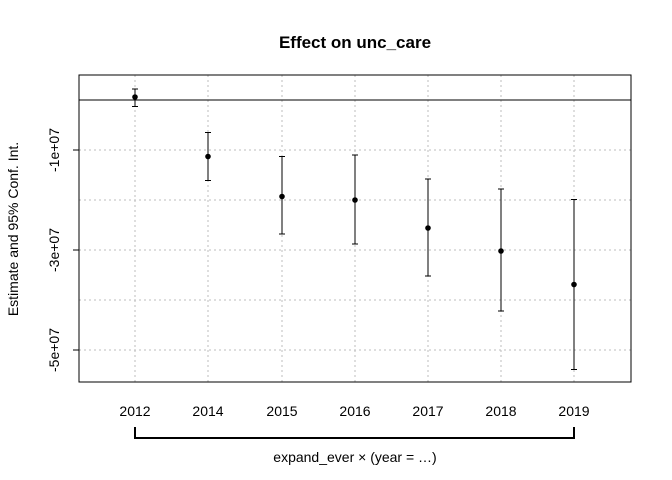 Image resolution: width=672 pixels, height=480 pixels. Describe the element at coordinates (355, 42) in the screenshot. I see `chart-title: Effect on unc_care` at that location.